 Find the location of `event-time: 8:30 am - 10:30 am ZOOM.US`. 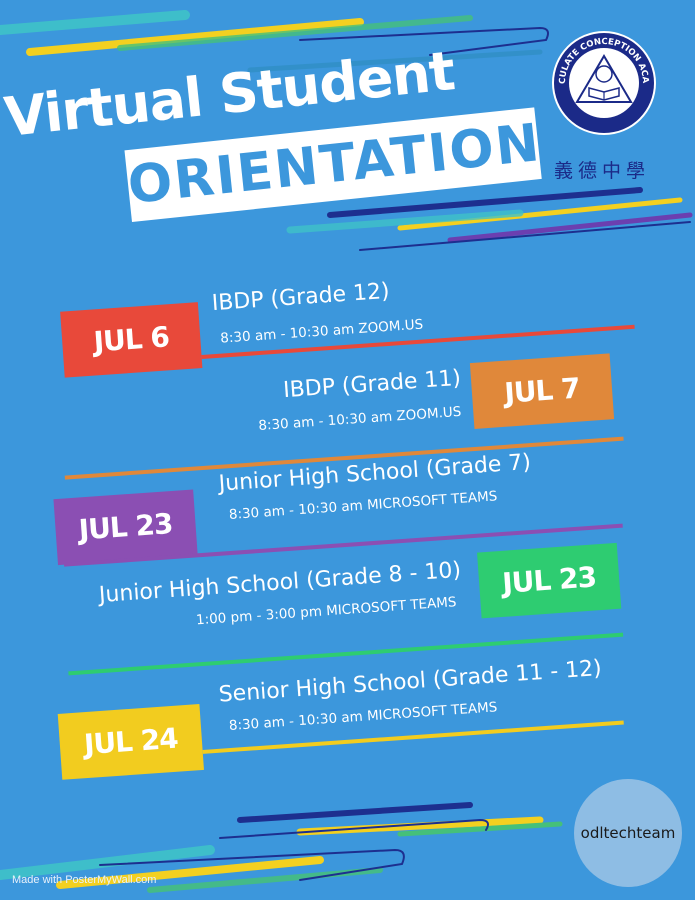

event-time: 8:30 am - 10:30 am ZOOM.US is located at coordinates (359, 418).